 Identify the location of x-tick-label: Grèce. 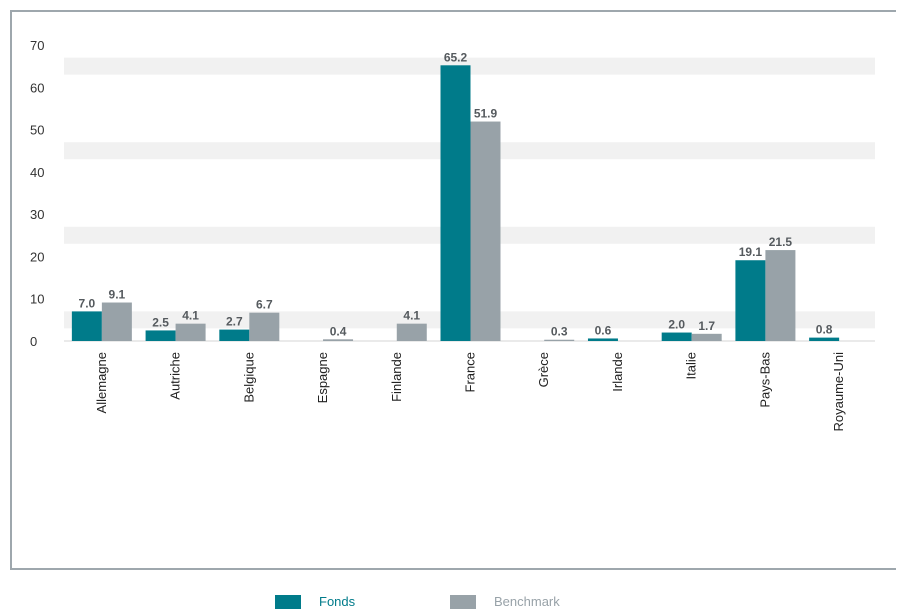
(543, 369).